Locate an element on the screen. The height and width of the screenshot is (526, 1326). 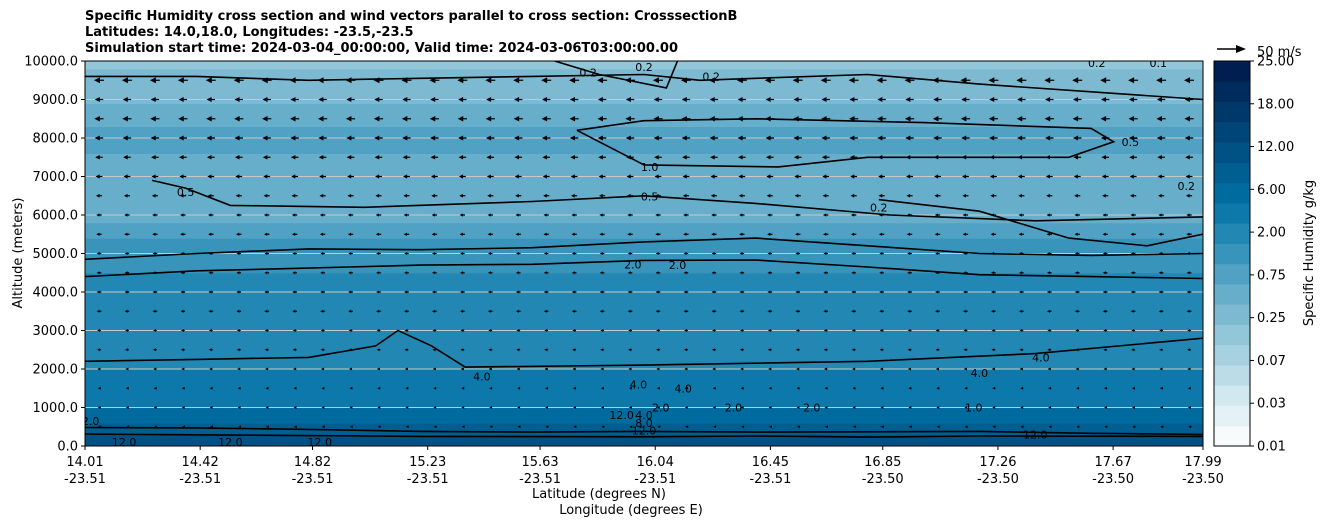
y-tick-label: 6000.0 is located at coordinates (56, 216).